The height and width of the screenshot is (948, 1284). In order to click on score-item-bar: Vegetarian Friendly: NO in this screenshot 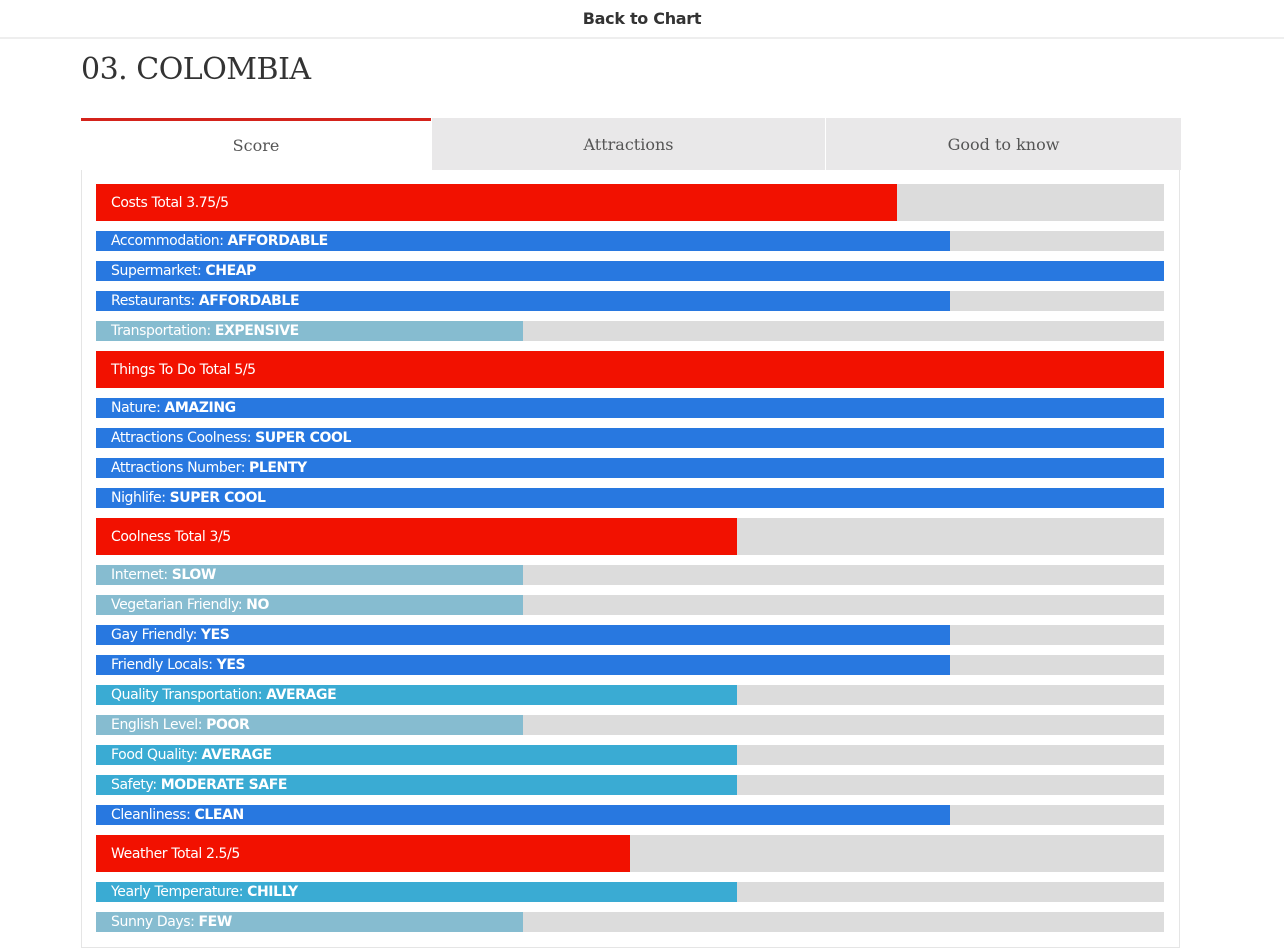, I will do `click(630, 605)`.